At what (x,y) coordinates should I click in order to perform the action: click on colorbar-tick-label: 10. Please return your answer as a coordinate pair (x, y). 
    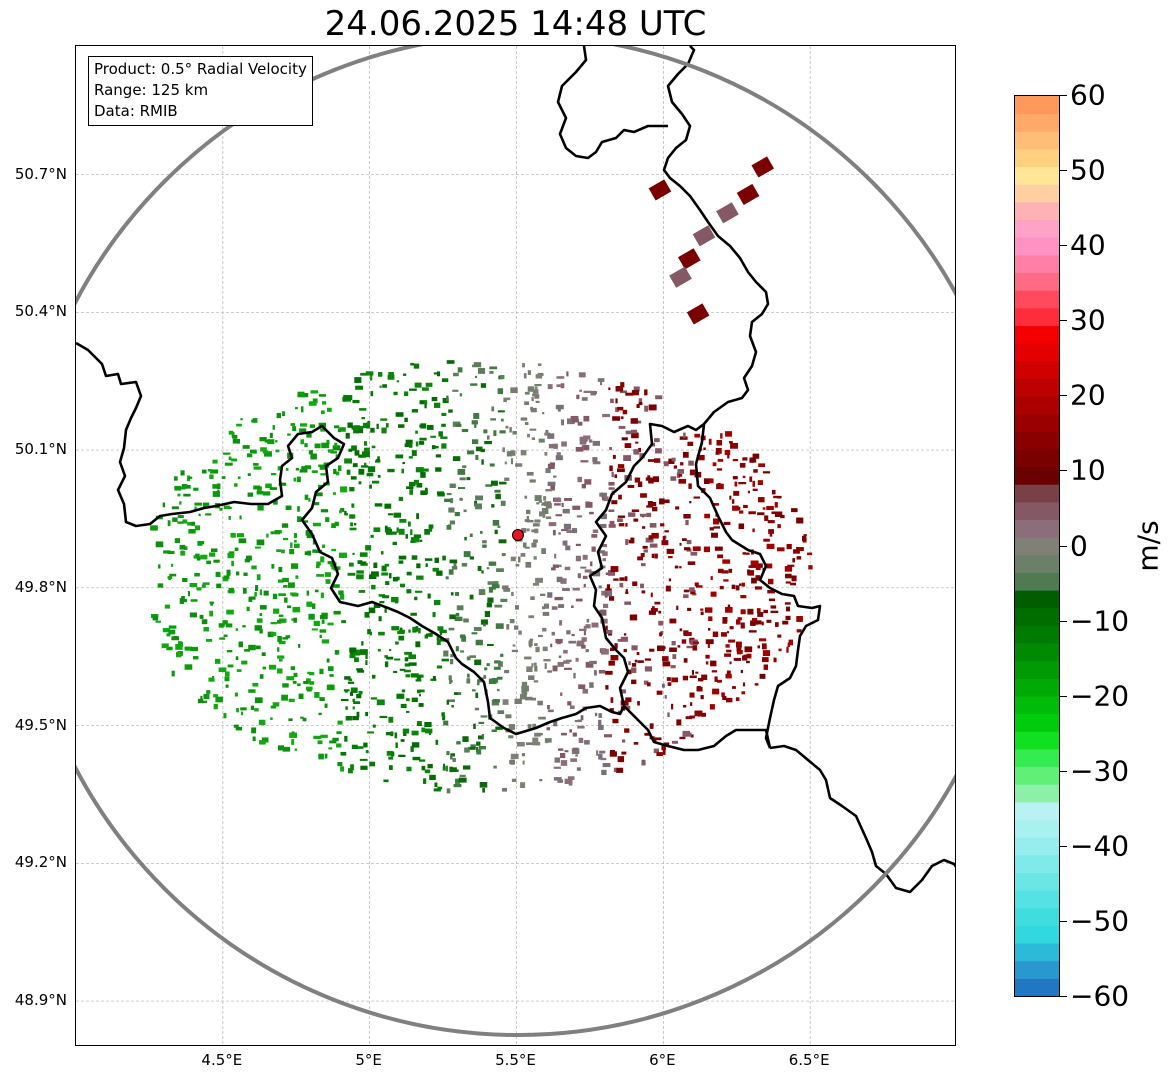
    Looking at the image, I should click on (1088, 470).